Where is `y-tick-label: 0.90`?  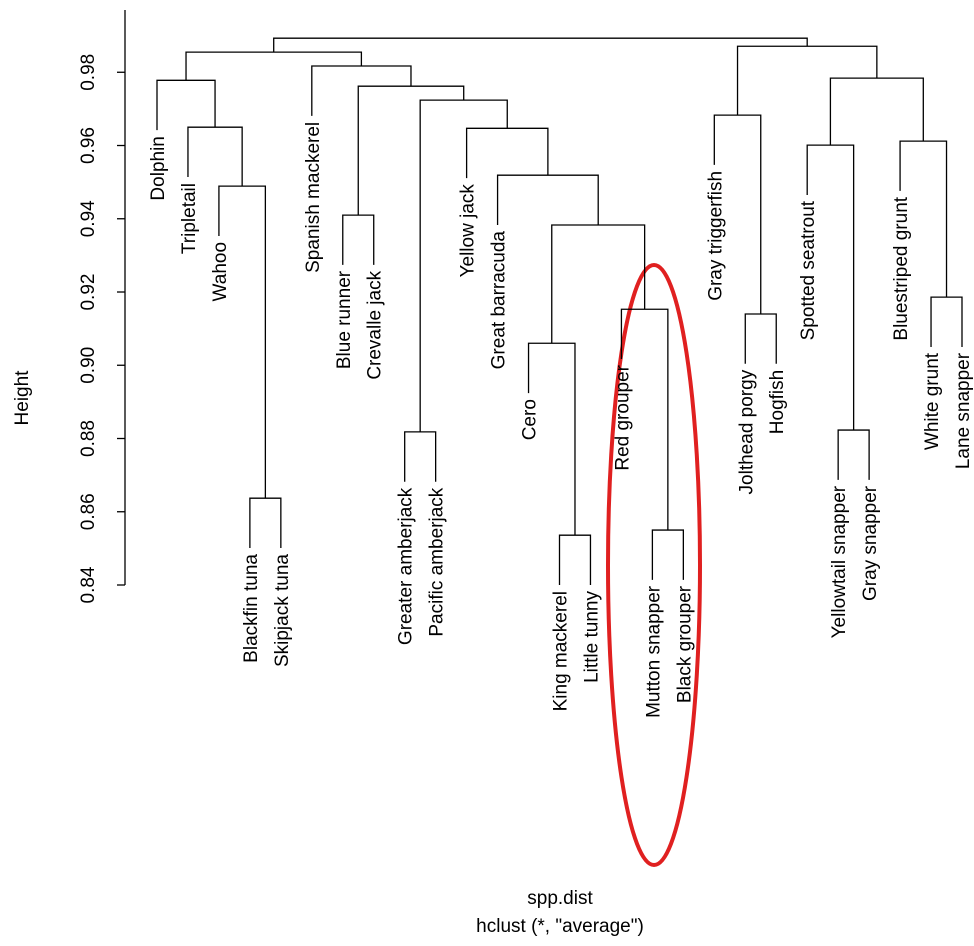
y-tick-label: 0.90 is located at coordinates (88, 365).